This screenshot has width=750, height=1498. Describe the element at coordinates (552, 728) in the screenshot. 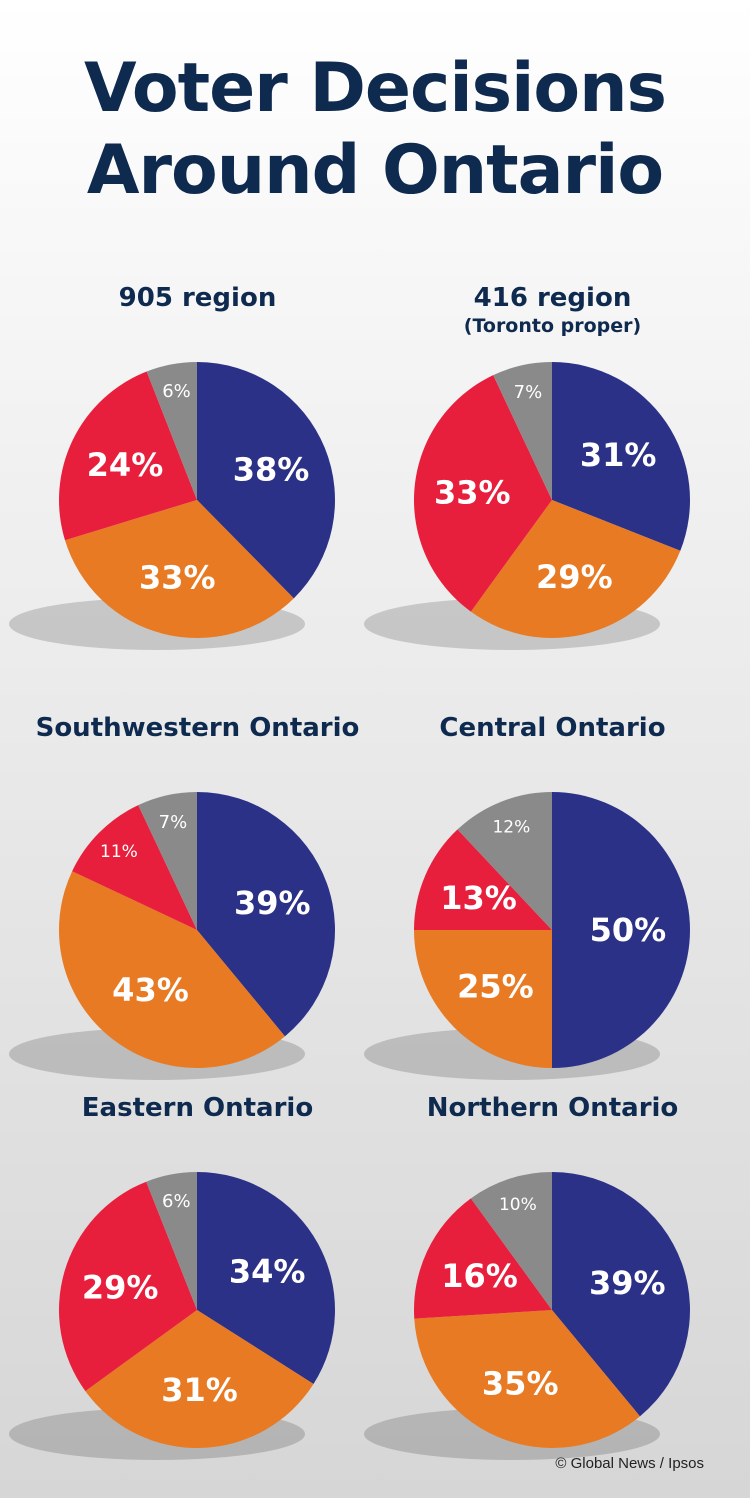

I see `pie-title: Central Ontario` at that location.